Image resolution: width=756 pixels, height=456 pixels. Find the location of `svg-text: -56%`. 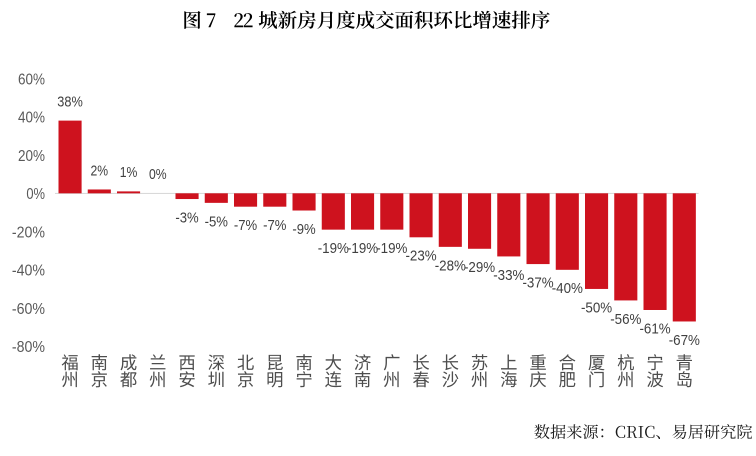

svg-text: -56% is located at coordinates (625, 320).